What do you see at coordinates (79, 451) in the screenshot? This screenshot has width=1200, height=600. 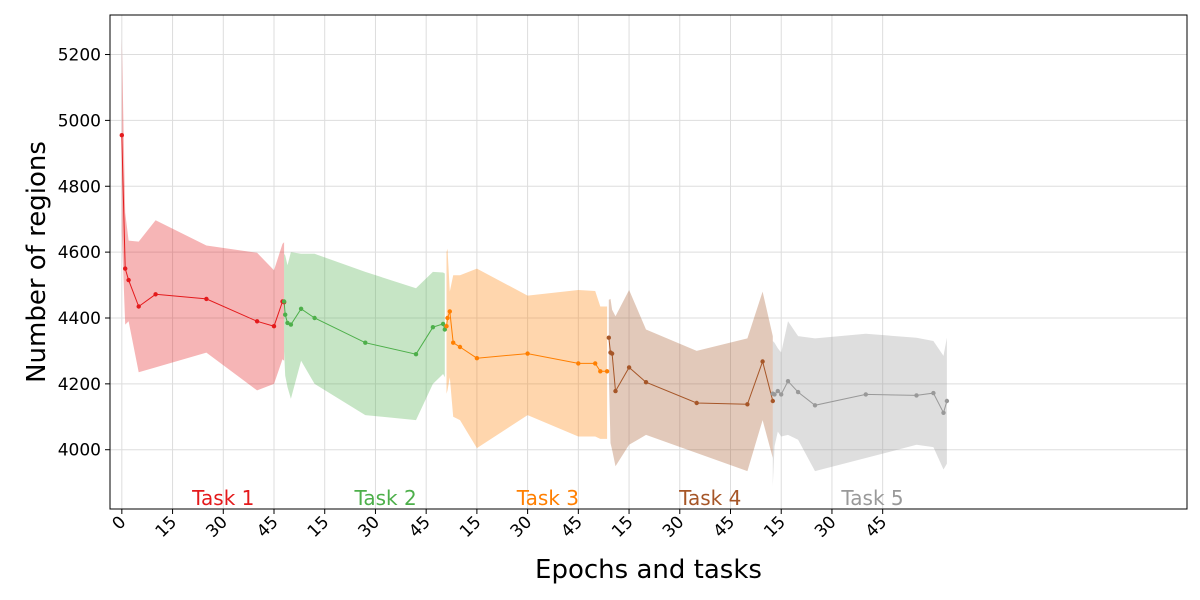 I see `y-tick-label: 4000` at bounding box center [79, 451].